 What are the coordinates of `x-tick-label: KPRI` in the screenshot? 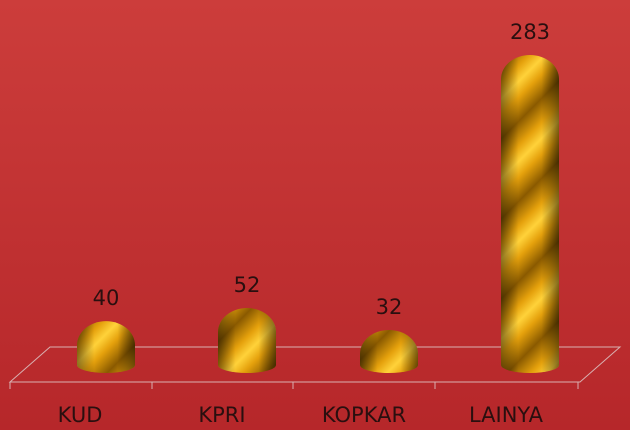 It's located at (221, 415).